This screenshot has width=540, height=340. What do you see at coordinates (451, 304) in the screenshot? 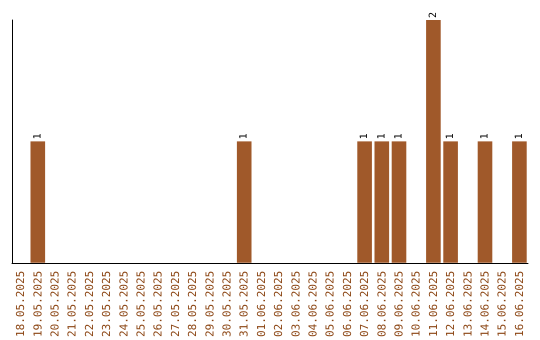
I see `x-tick-label: 12.06.2025` at bounding box center [451, 304].